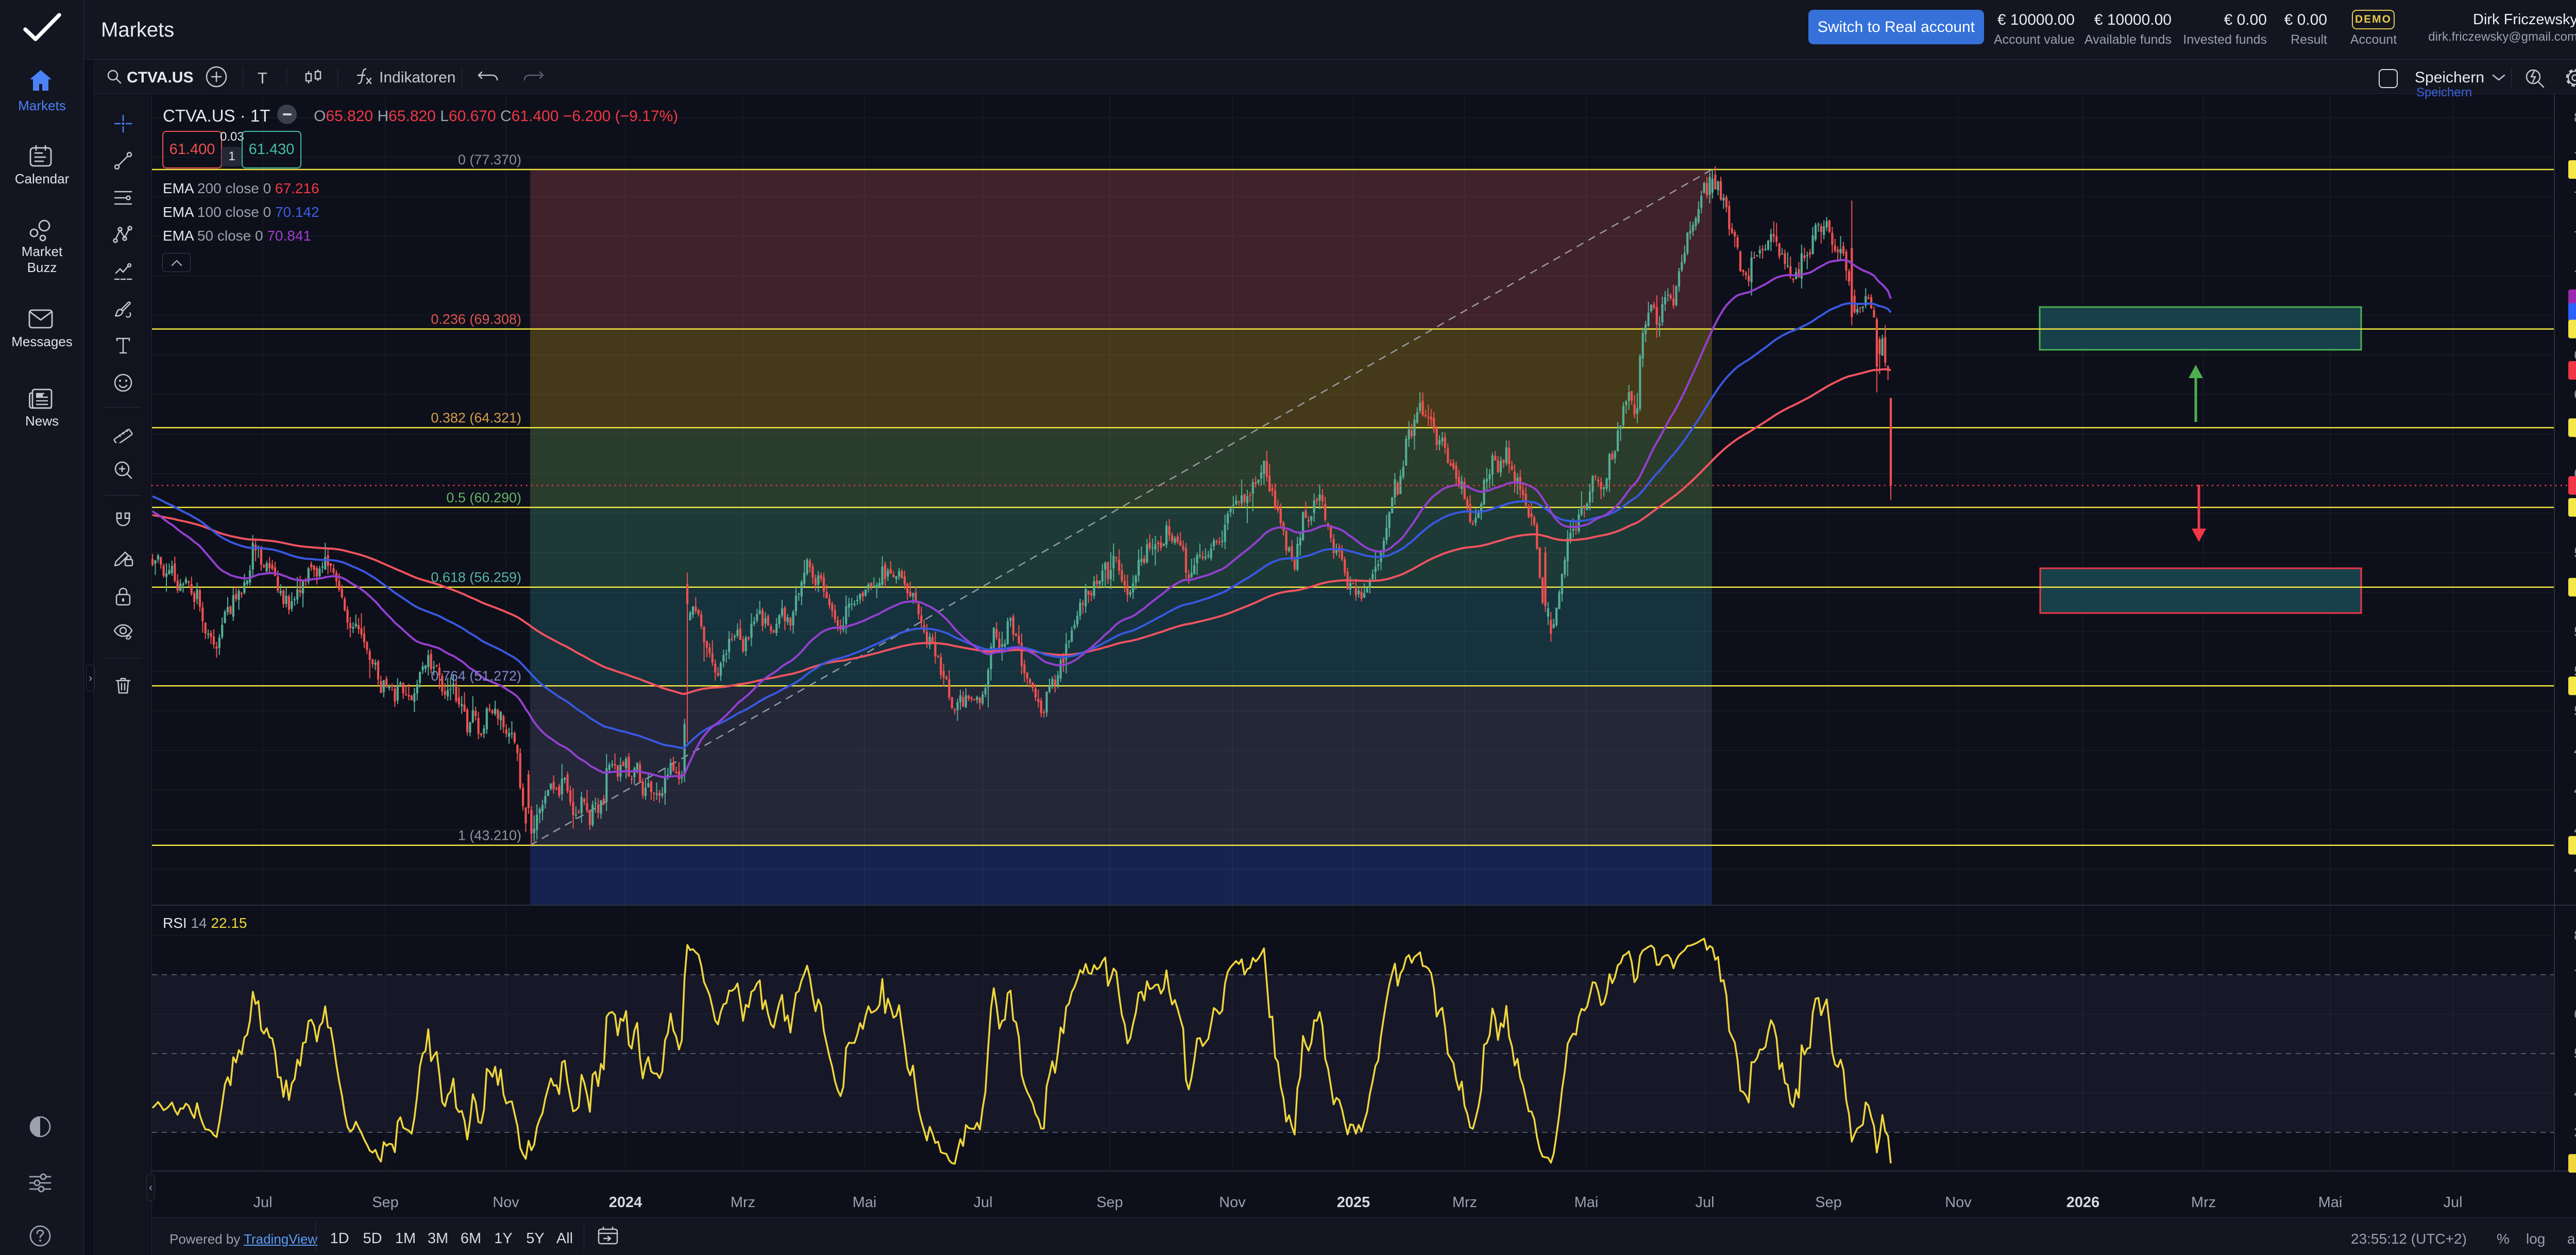  What do you see at coordinates (2575, 631) in the screenshot?
I see `svg-text: 54.000` at bounding box center [2575, 631].